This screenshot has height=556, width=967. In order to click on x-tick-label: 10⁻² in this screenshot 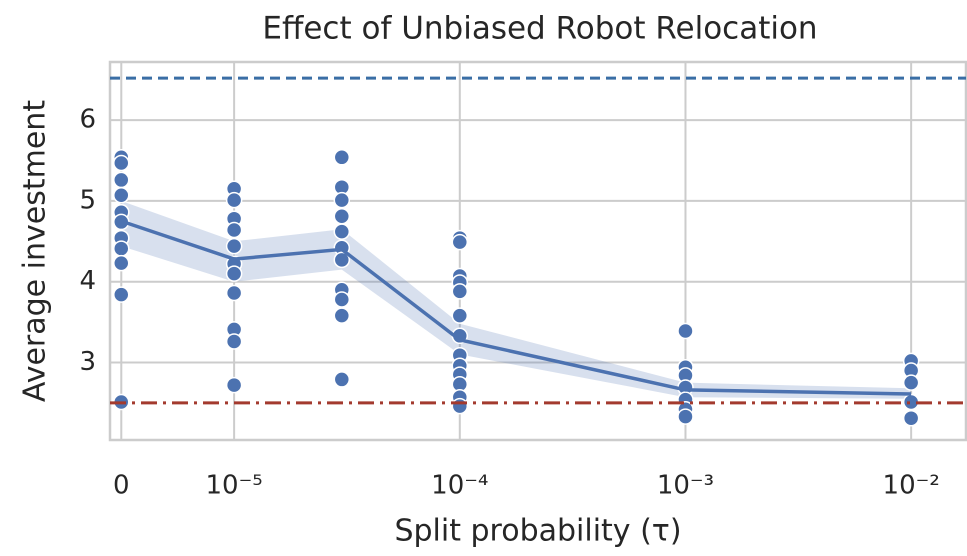, I will do `click(911, 486)`.